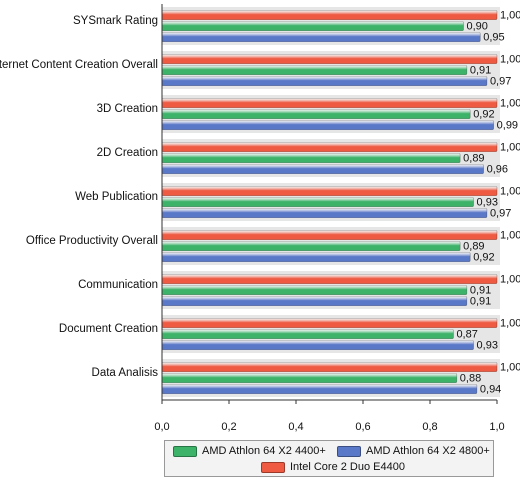 The image size is (520, 480). I want to click on category-label: Communication, so click(118, 285).